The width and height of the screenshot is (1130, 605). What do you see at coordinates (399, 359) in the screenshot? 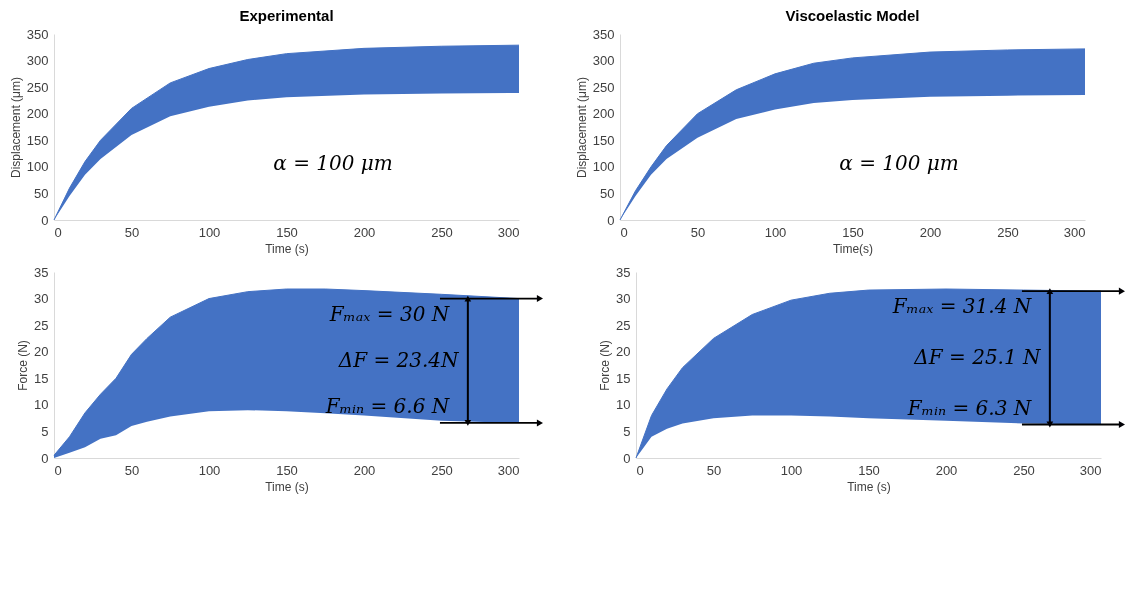
I see `annotation: ΔF = 23.4N` at bounding box center [399, 359].